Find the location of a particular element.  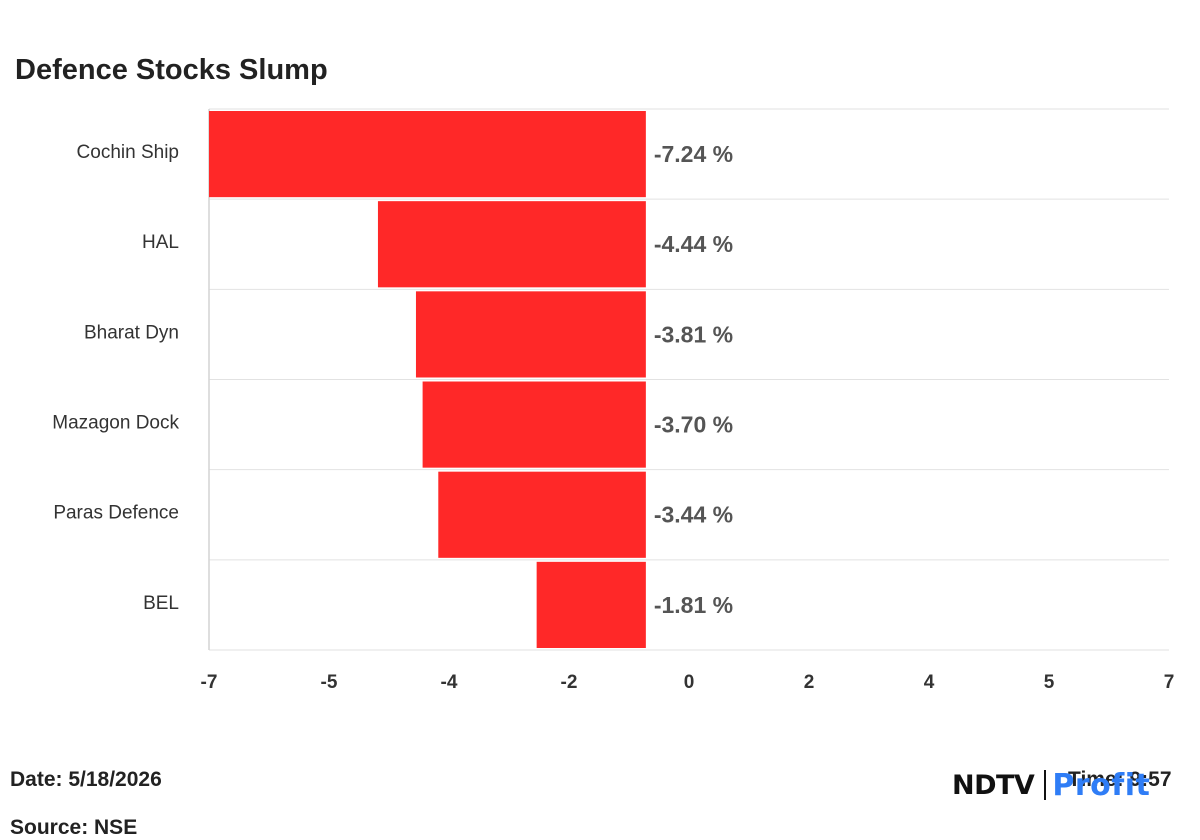

logo-ndtv-text: NDTV is located at coordinates (993, 785).